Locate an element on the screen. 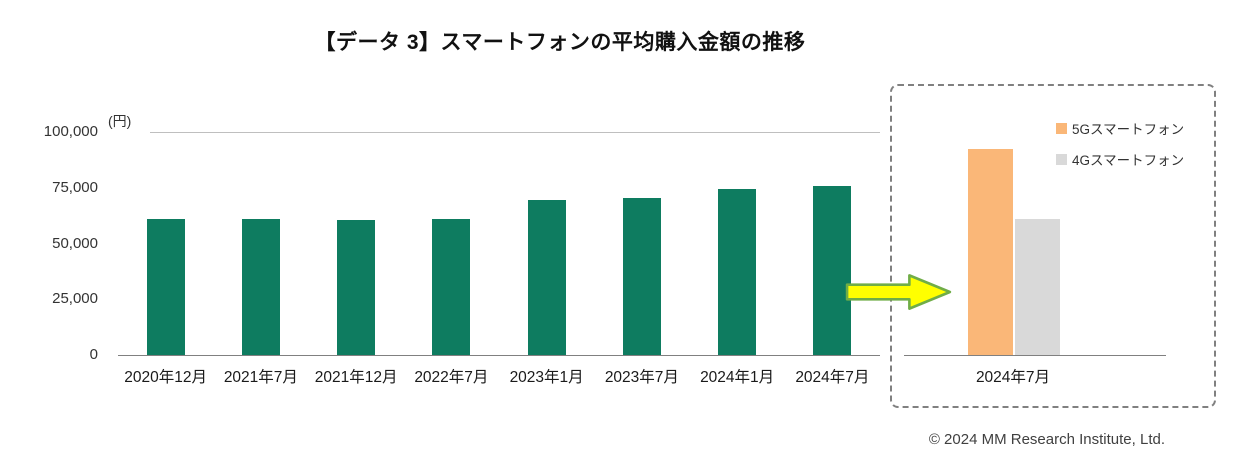 The image size is (1247, 472). legend-label: 5Gスマートフォン is located at coordinates (1128, 129).